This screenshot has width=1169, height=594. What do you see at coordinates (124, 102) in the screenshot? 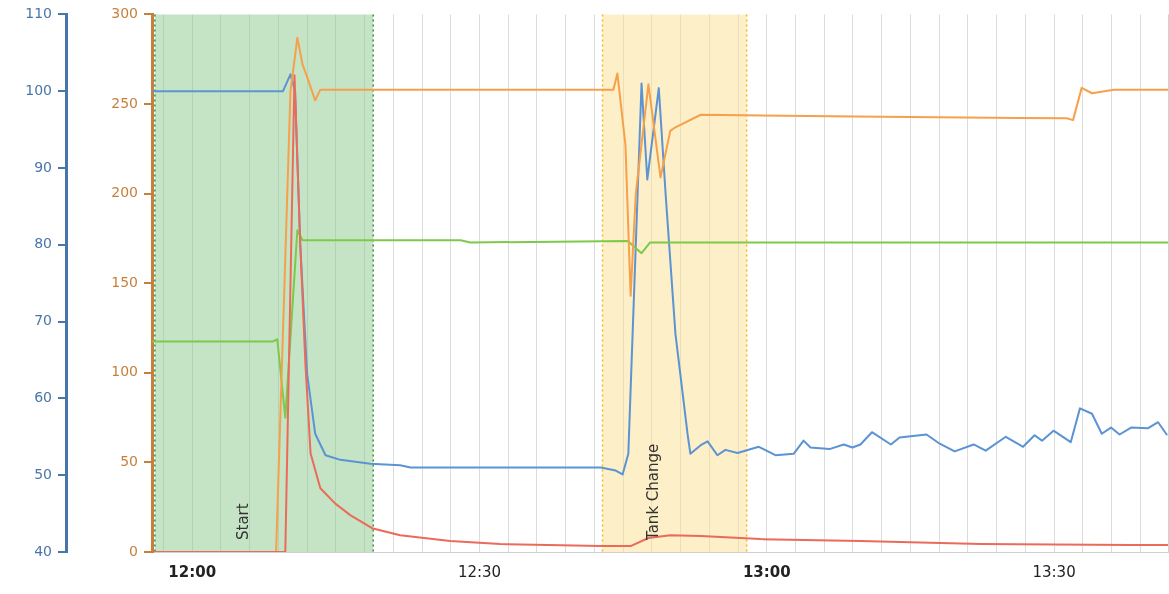
I see `y2-tick-label: 250` at bounding box center [124, 102].